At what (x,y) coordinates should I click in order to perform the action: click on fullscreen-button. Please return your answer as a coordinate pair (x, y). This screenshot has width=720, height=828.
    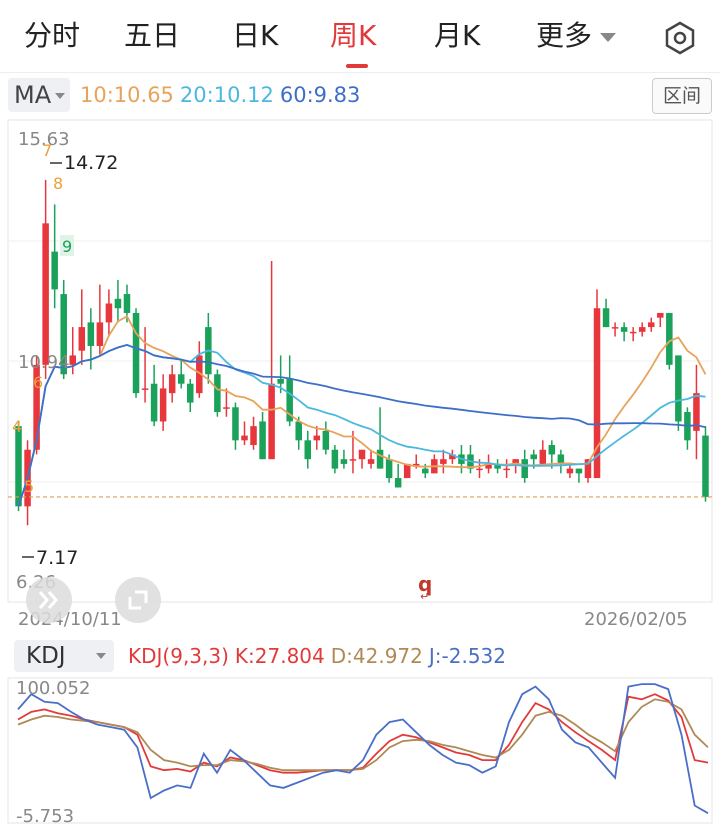
    Looking at the image, I should click on (138, 600).